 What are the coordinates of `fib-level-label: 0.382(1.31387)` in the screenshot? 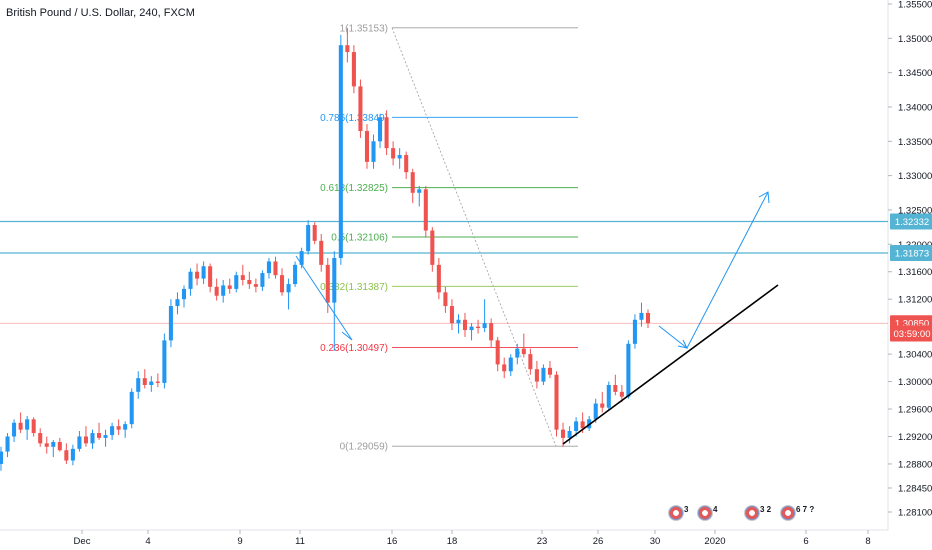 It's located at (354, 287).